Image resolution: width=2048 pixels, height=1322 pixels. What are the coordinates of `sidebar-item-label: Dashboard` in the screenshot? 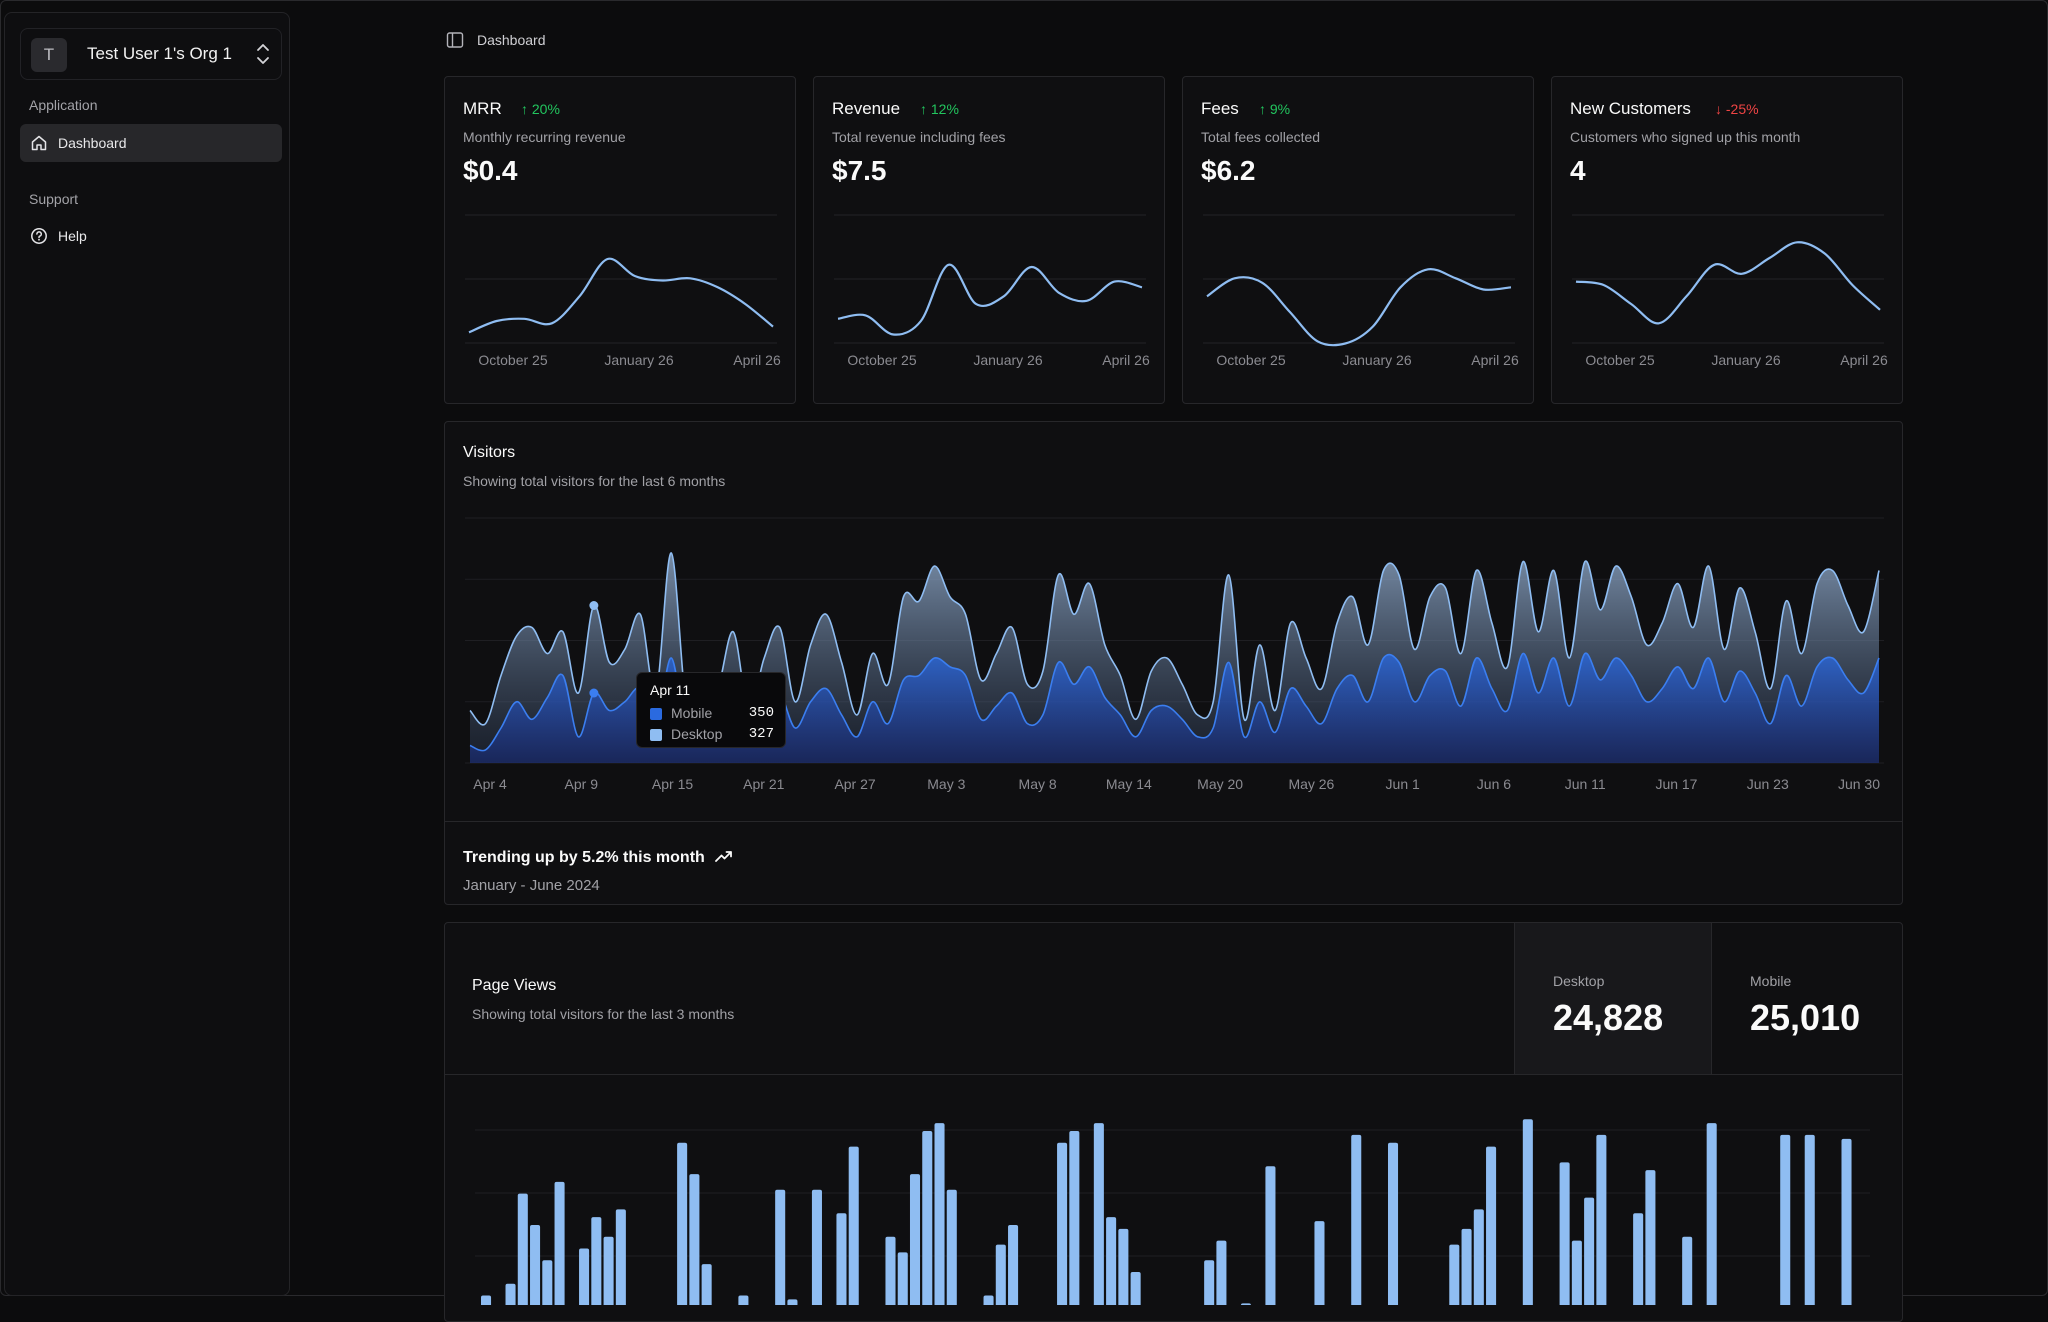 It's located at (92, 143).